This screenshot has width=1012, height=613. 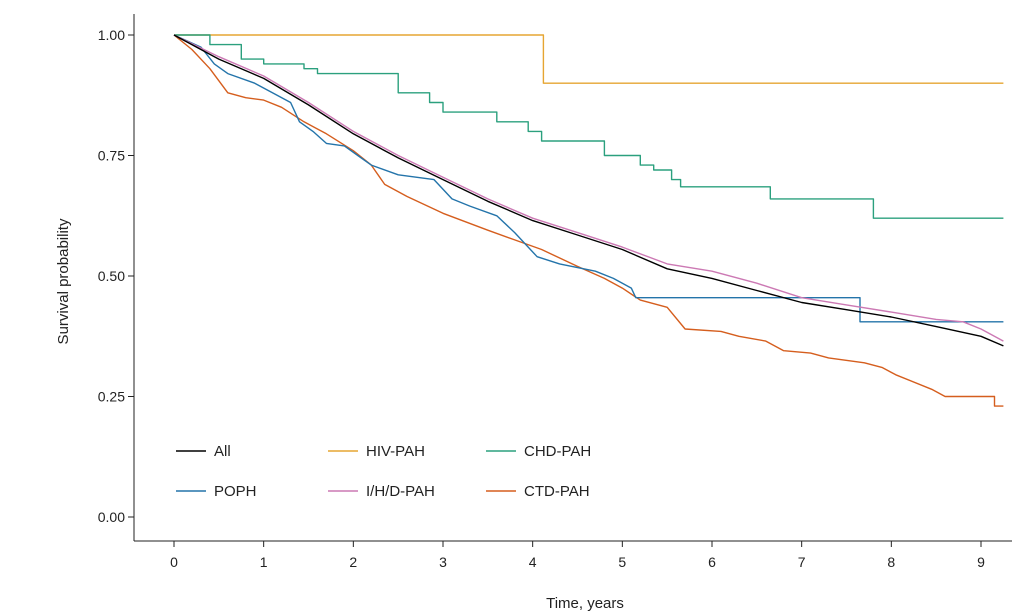 What do you see at coordinates (622, 562) in the screenshot?
I see `x-tick-label: 5` at bounding box center [622, 562].